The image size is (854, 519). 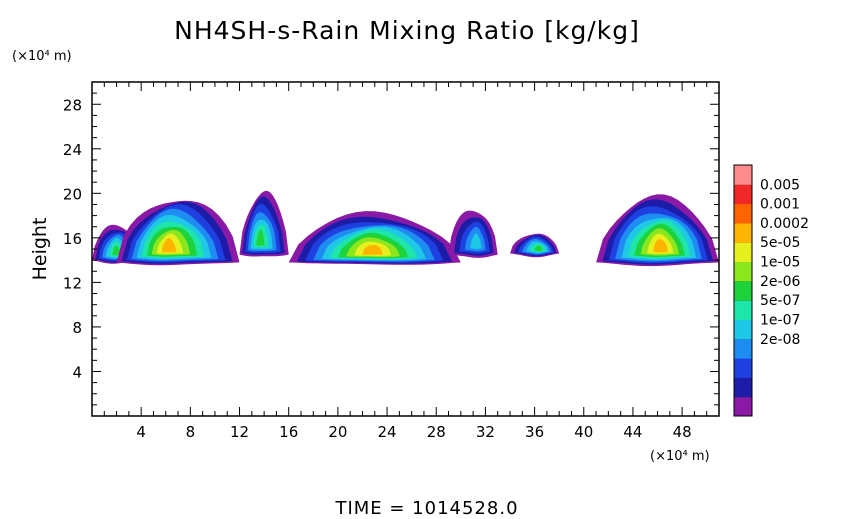 What do you see at coordinates (436, 432) in the screenshot?
I see `x-tick-label: 28` at bounding box center [436, 432].